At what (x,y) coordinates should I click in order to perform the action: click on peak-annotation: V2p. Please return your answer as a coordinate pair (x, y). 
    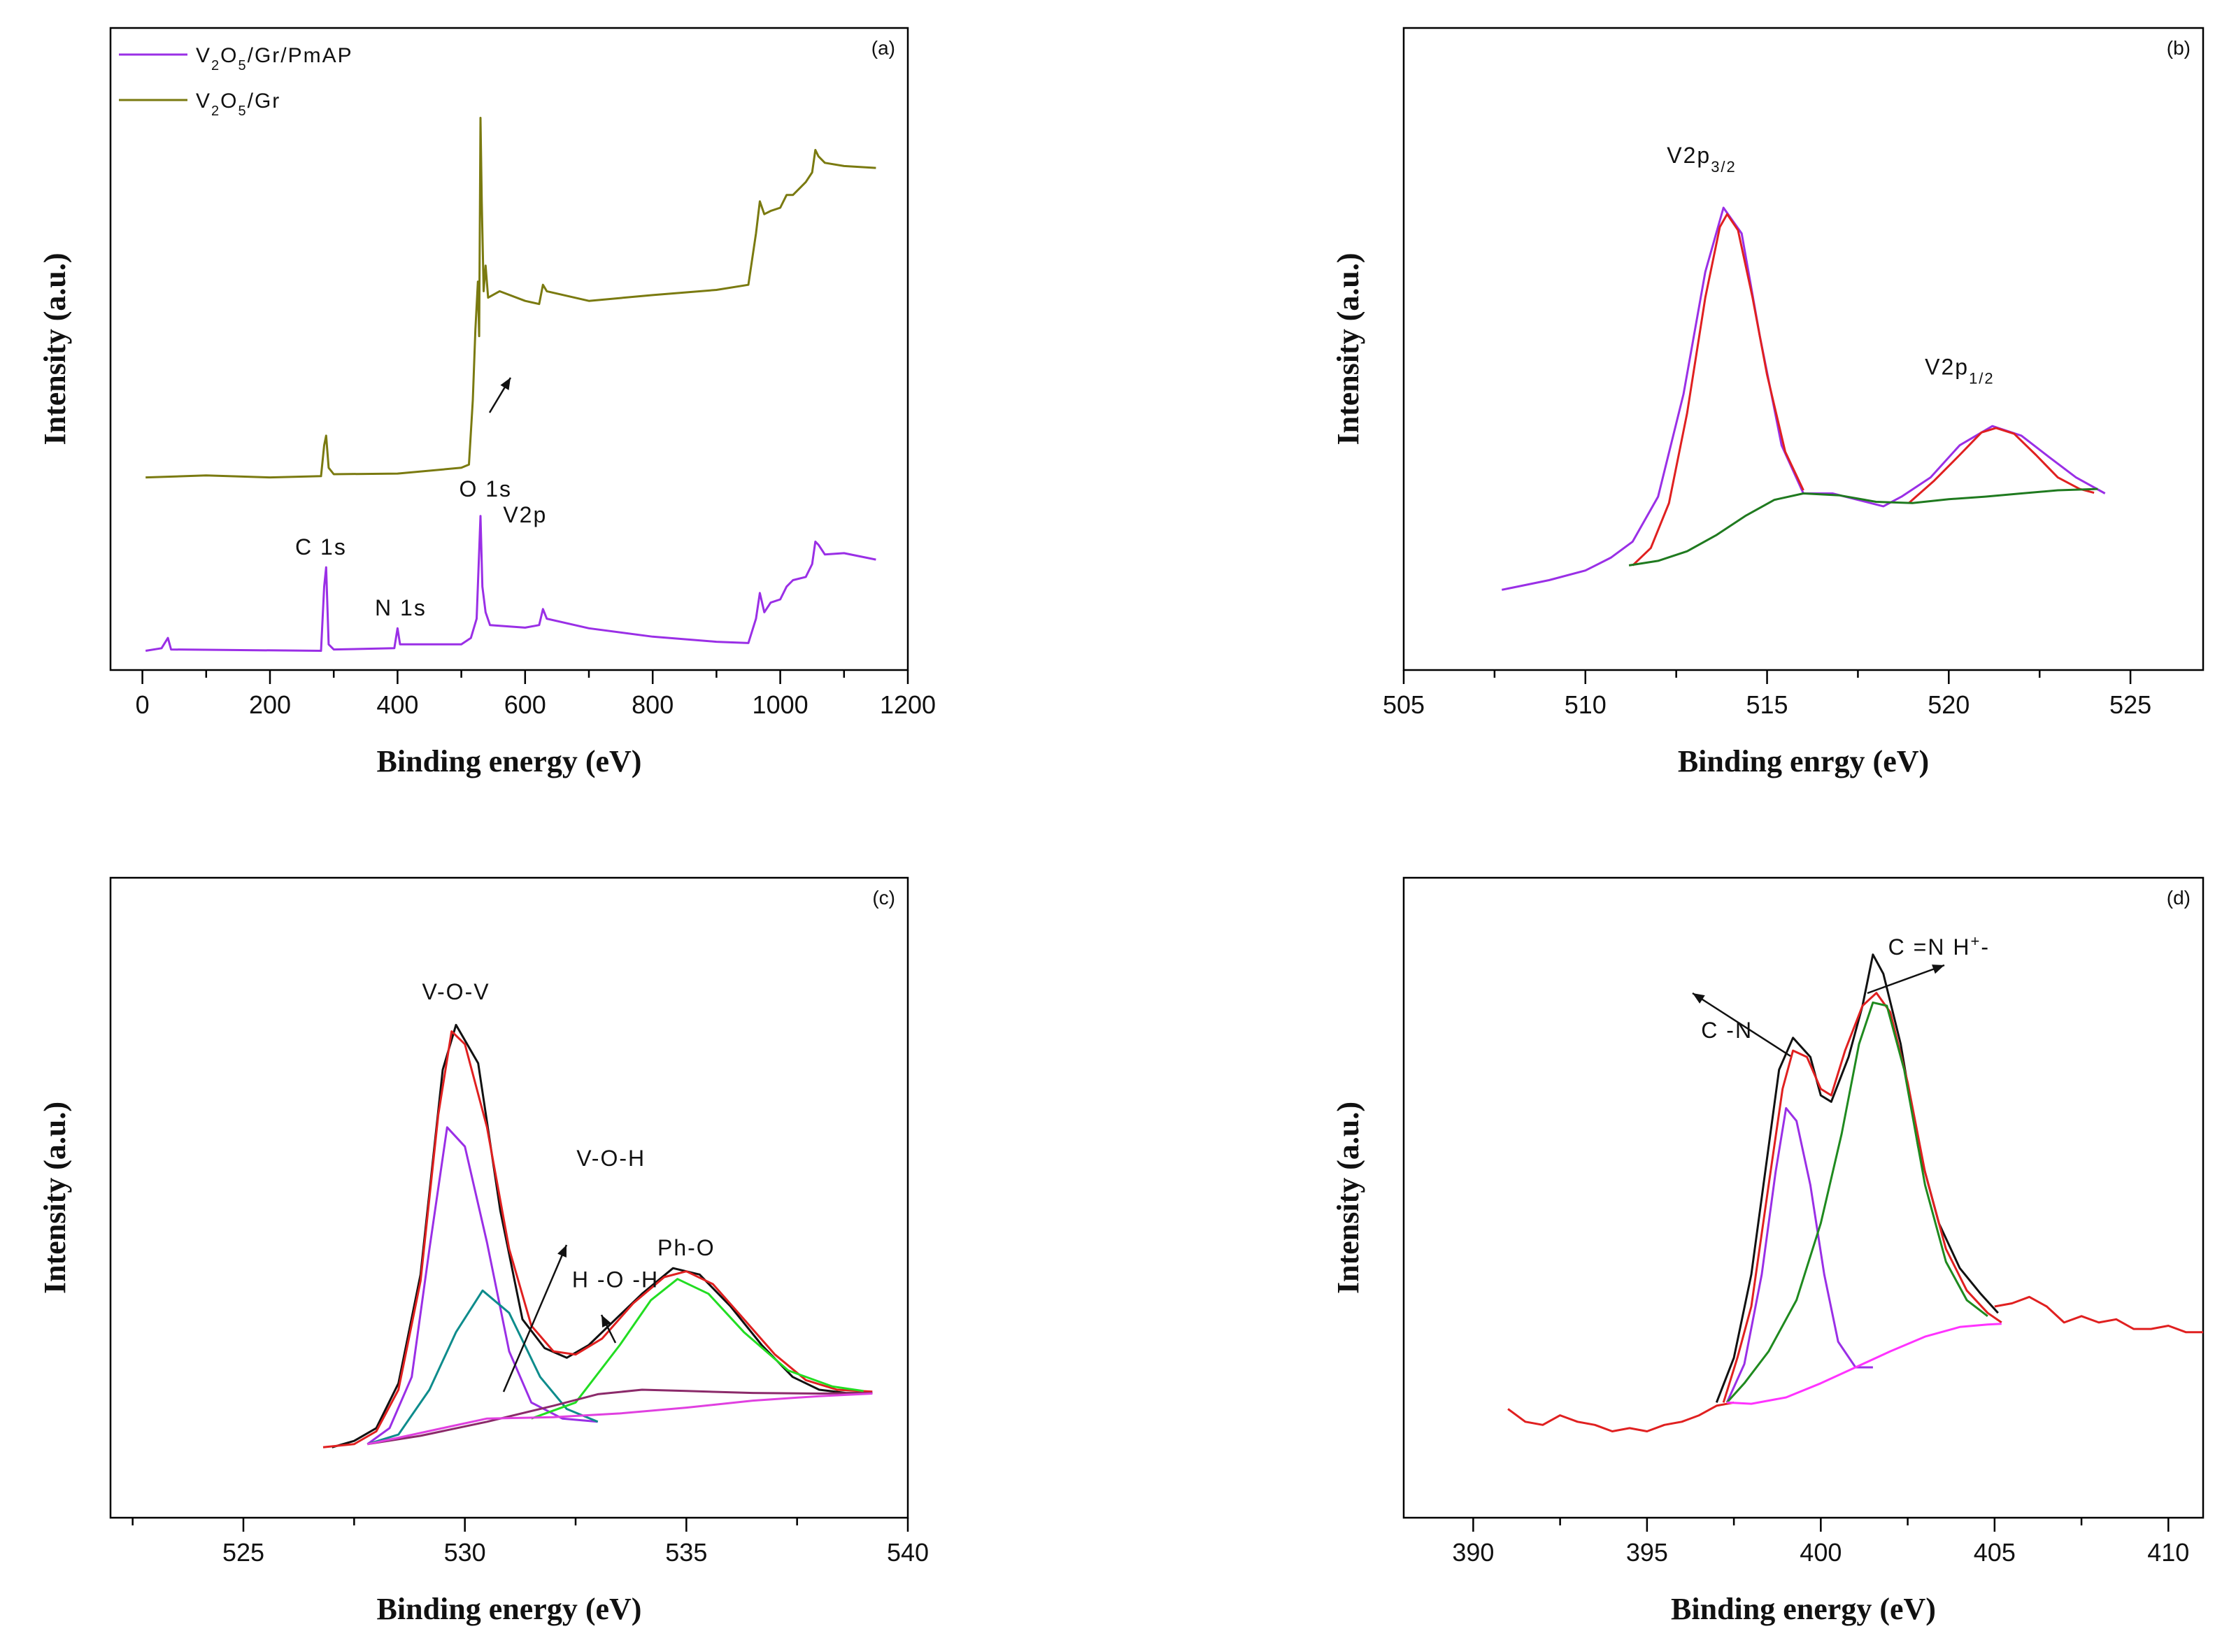
    Looking at the image, I should click on (525, 514).